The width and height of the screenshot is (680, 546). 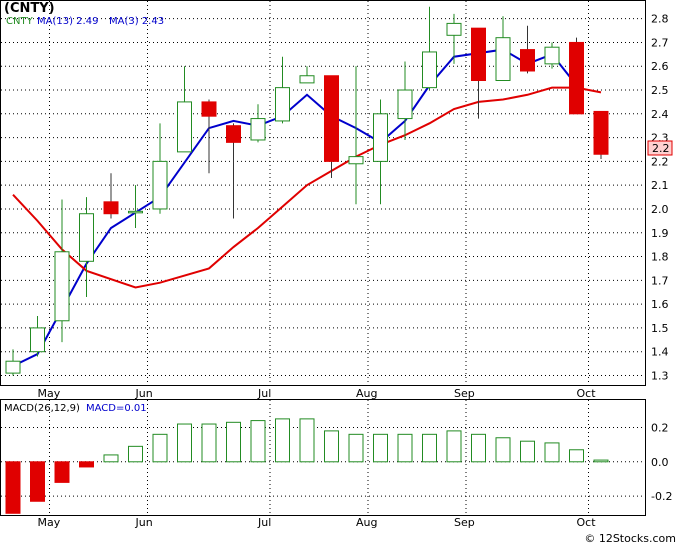 I want to click on current-price-tag-box, so click(x=660, y=148).